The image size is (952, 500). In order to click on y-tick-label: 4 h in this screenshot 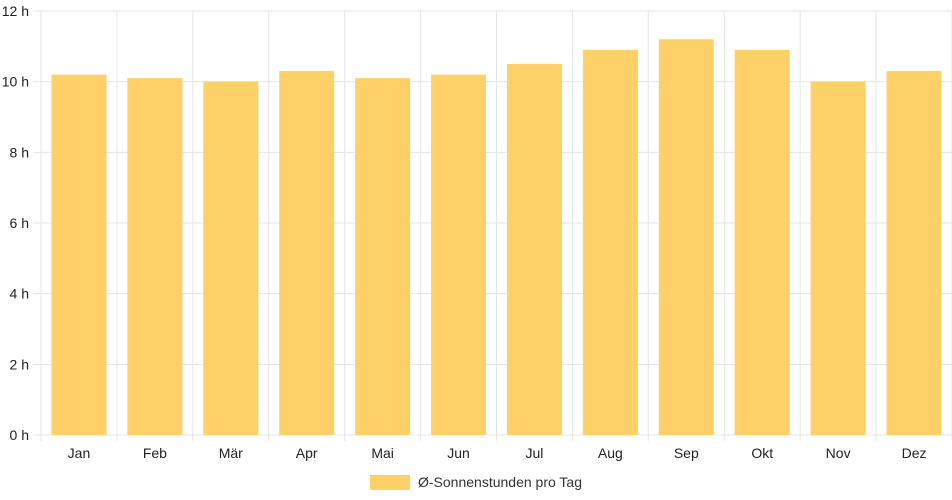, I will do `click(19, 294)`.